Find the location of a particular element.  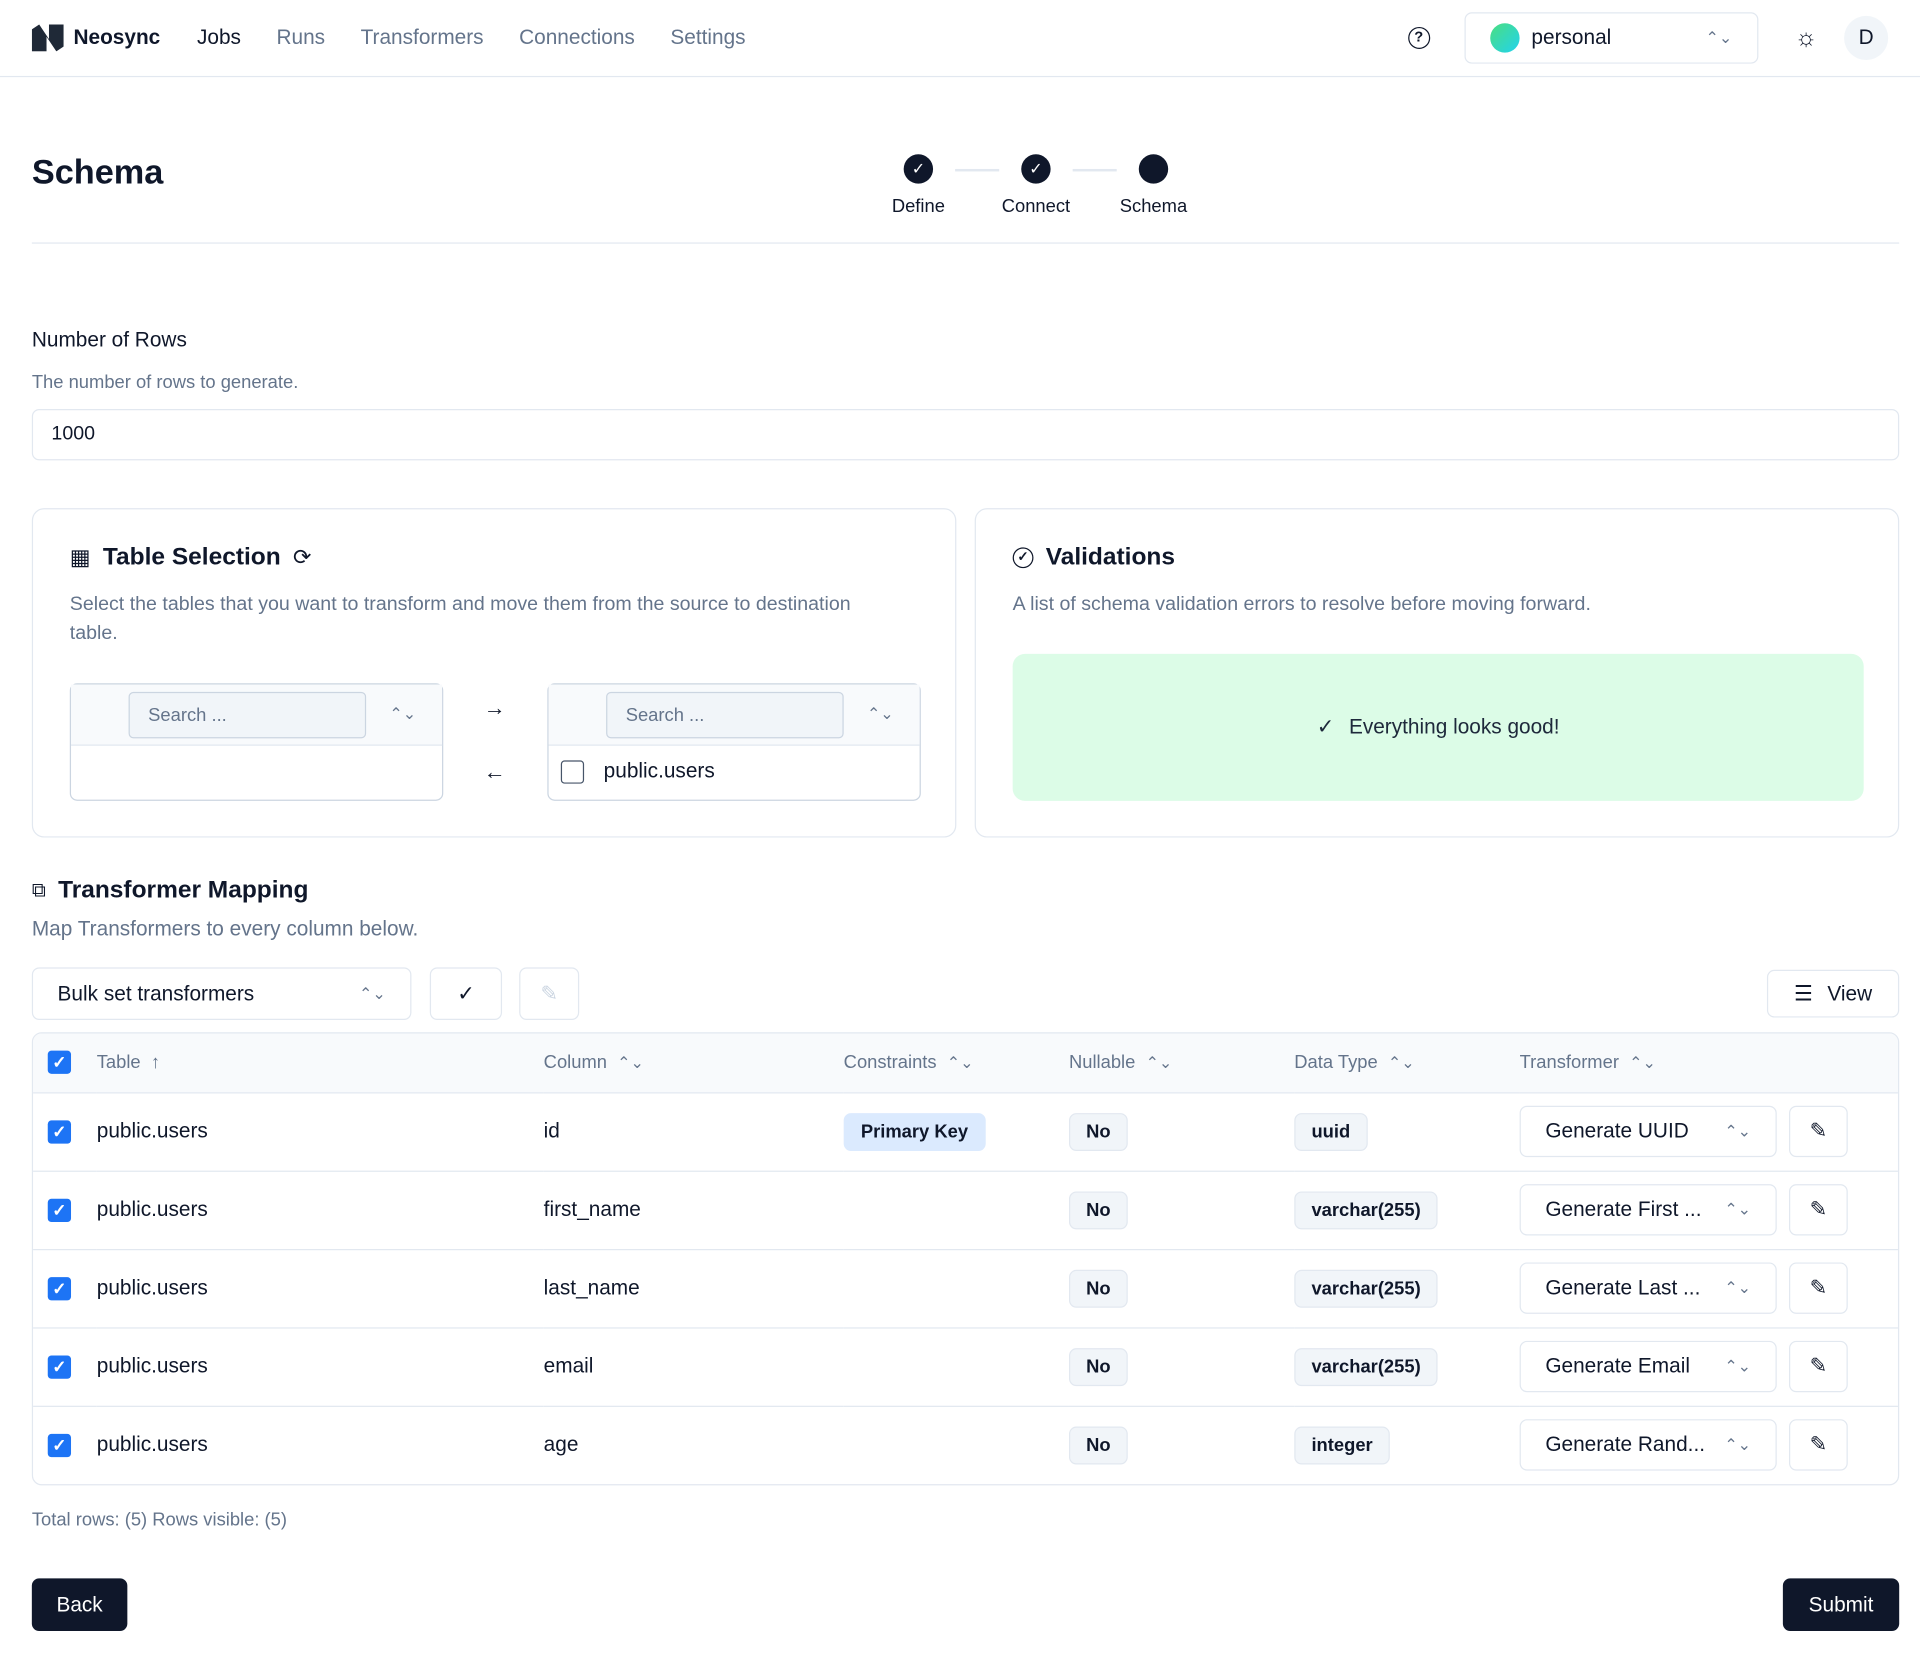

list-item: public.users is located at coordinates (734, 771).